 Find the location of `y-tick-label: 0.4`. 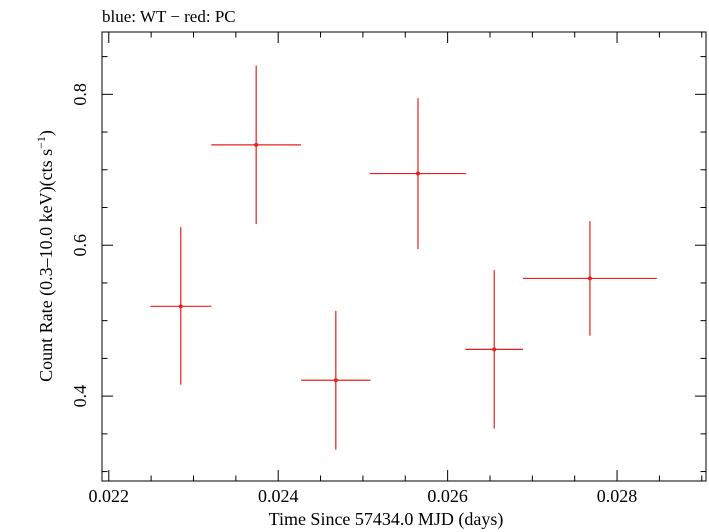

y-tick-label: 0.4 is located at coordinates (80, 396).